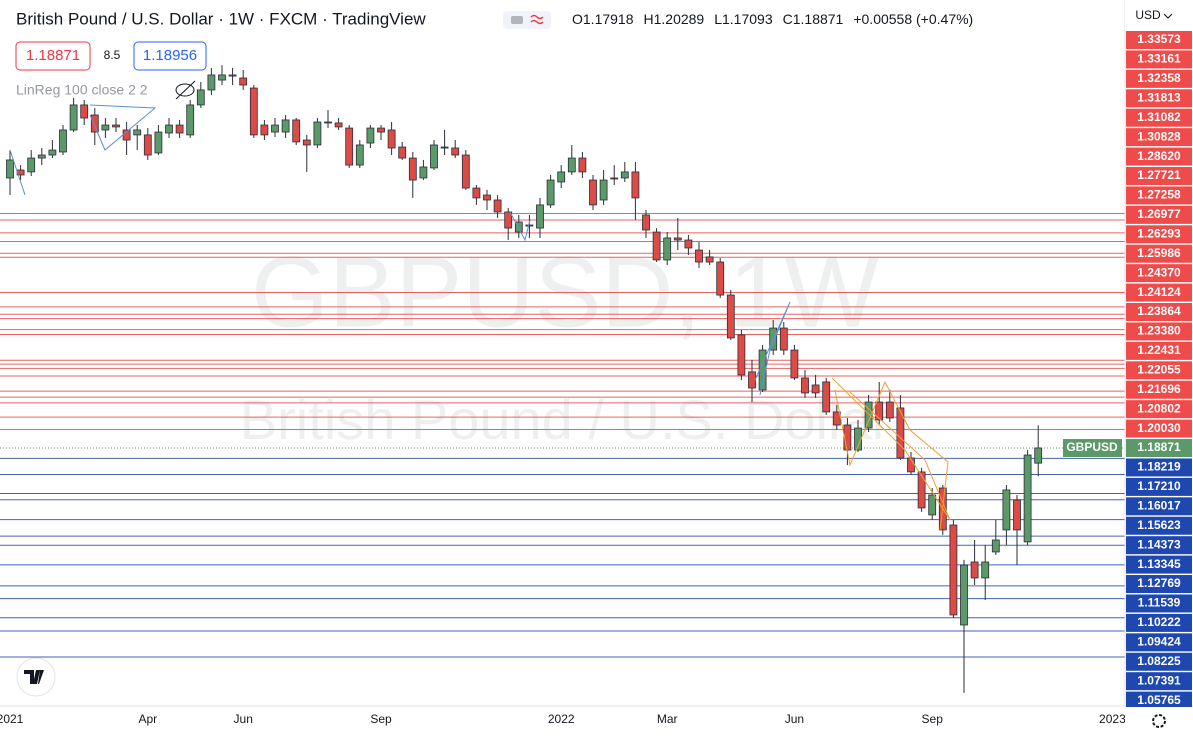  I want to click on level-label: 1.31813, so click(1159, 97).